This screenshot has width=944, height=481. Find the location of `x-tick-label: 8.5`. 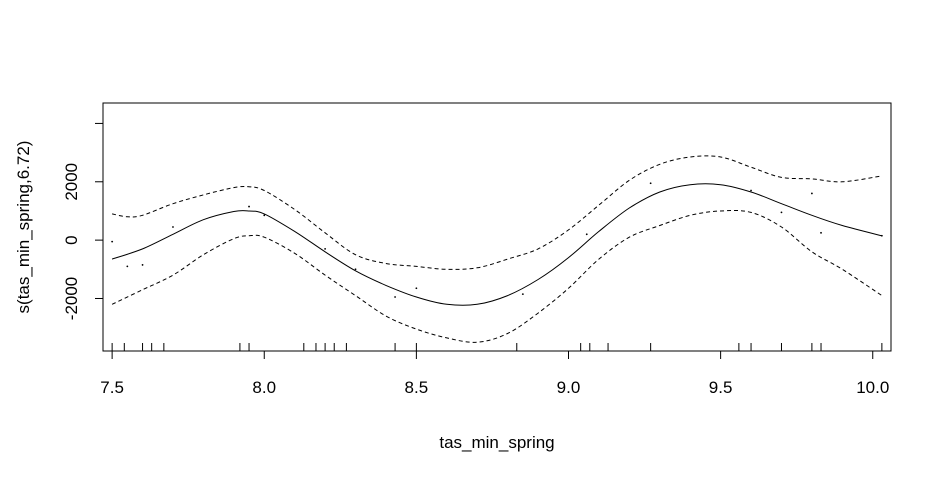

x-tick-label: 8.5 is located at coordinates (417, 387).